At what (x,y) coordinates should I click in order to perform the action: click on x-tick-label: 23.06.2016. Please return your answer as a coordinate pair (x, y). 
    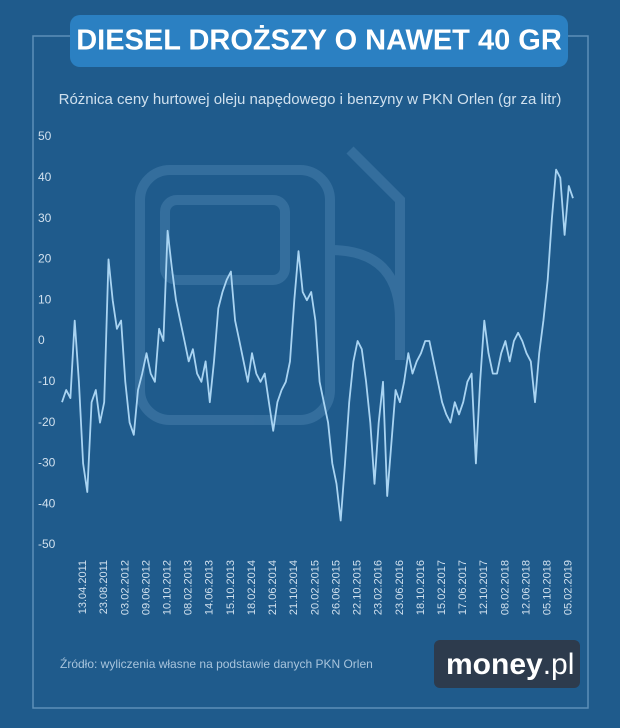
    Looking at the image, I should click on (400, 587).